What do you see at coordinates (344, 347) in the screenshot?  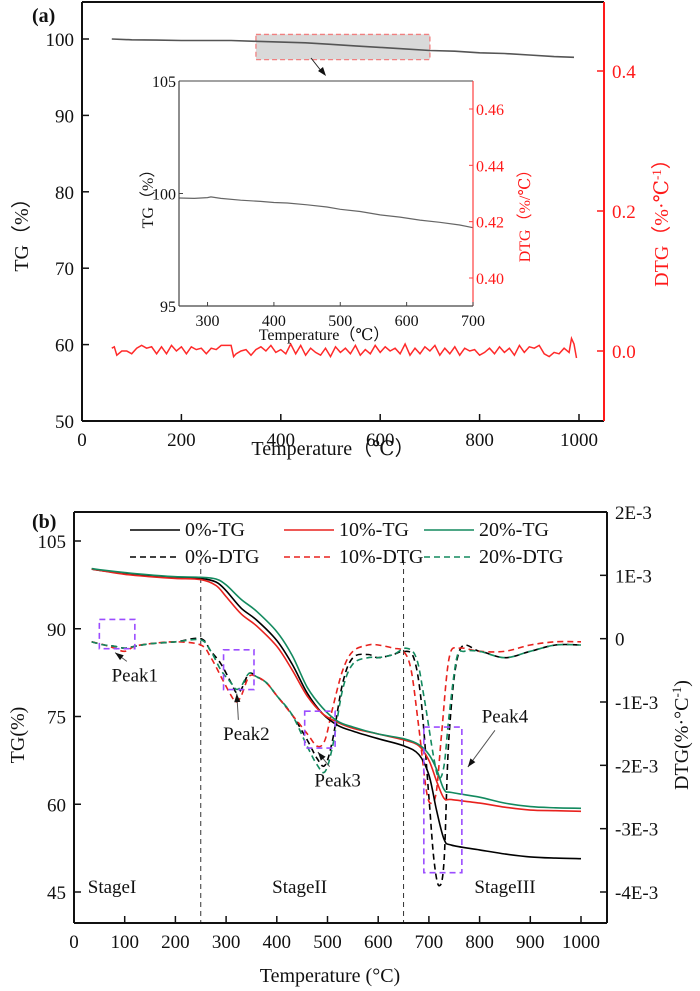 I see `series-dtg-line` at bounding box center [344, 347].